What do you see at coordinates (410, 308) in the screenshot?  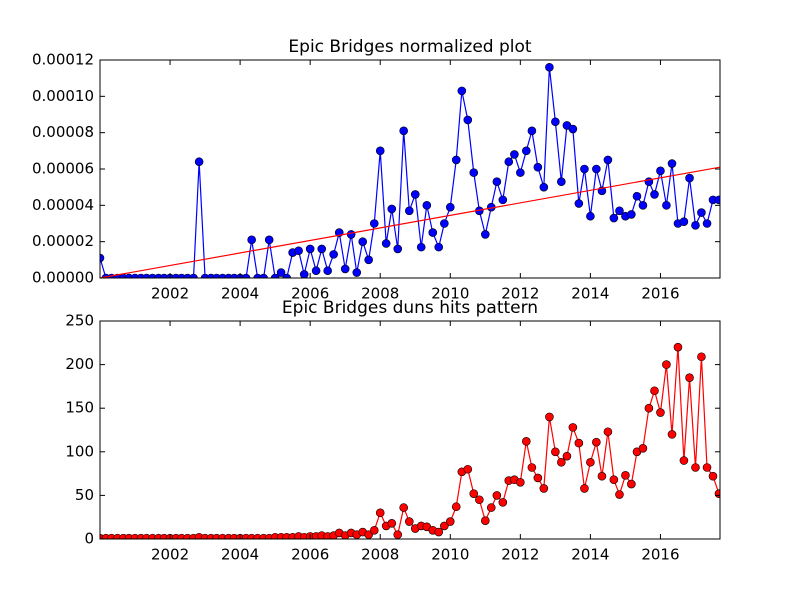 I see `chart-title: Epic Bridges duns hits pattern` at bounding box center [410, 308].